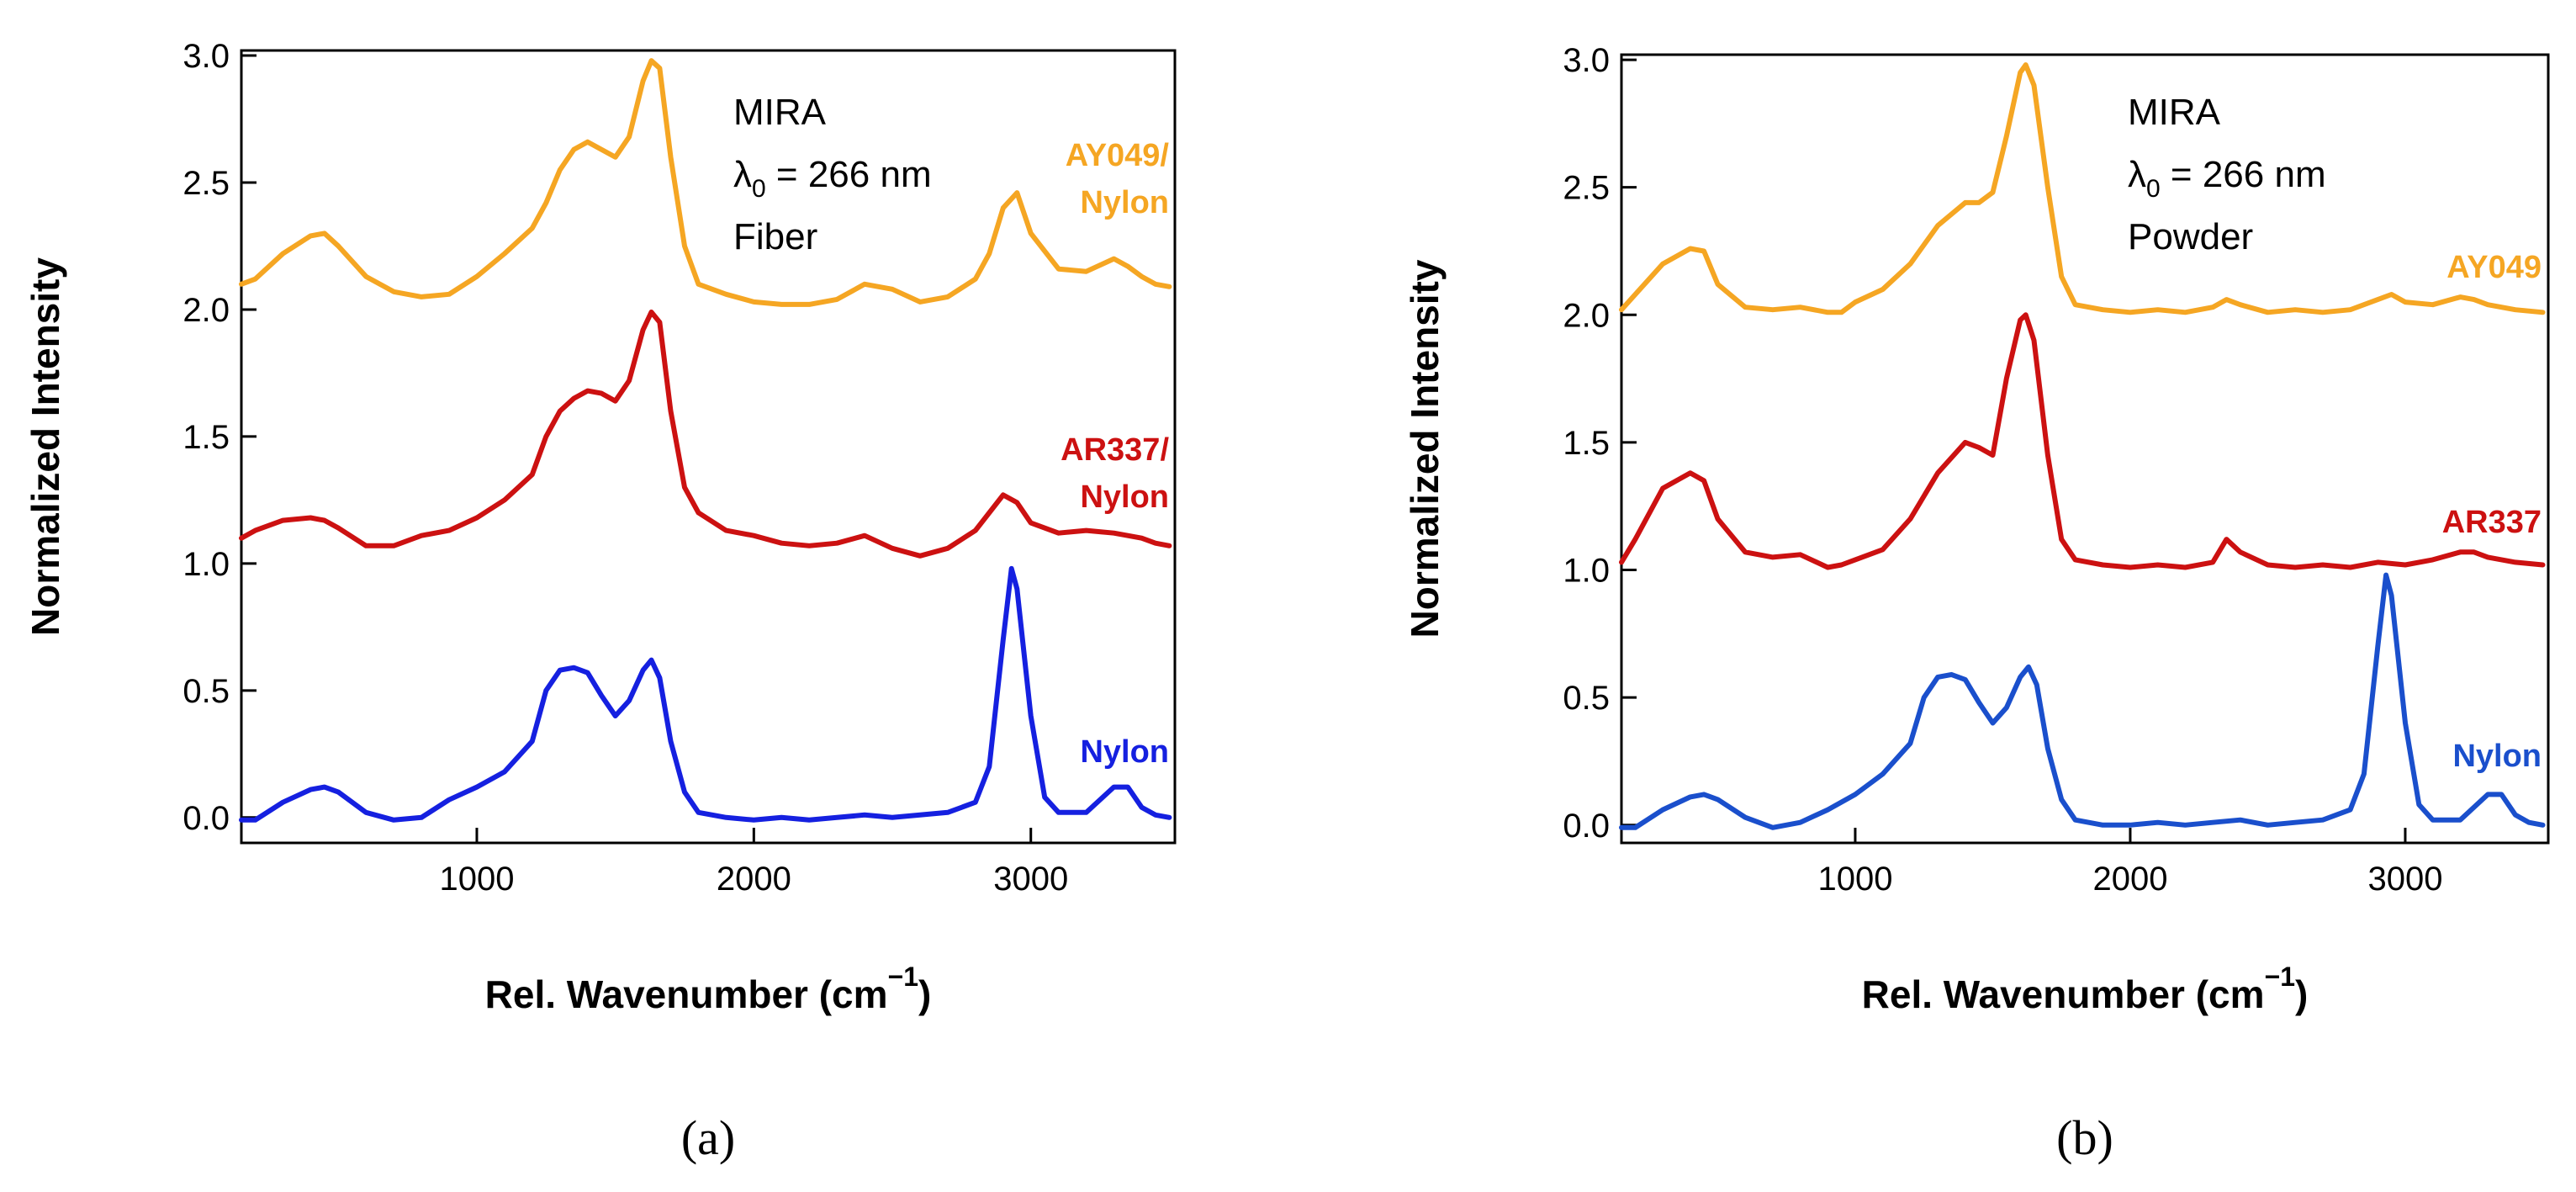 The height and width of the screenshot is (1192, 2576). What do you see at coordinates (2494, 268) in the screenshot?
I see `series-label: AY049` at bounding box center [2494, 268].